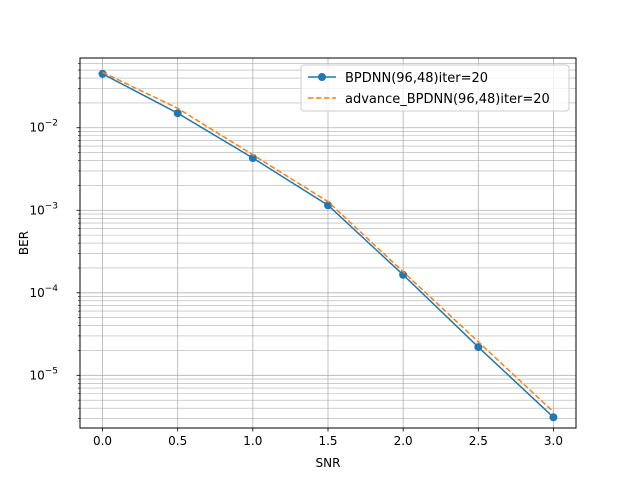  What do you see at coordinates (553, 441) in the screenshot?
I see `x-tick-label: 3.0` at bounding box center [553, 441].